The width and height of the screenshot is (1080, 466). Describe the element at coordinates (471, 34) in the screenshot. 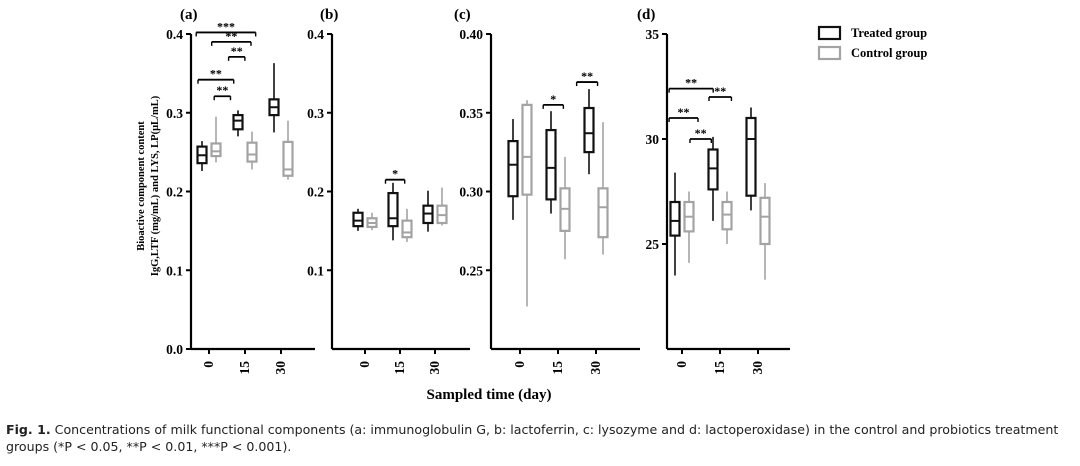

I see `y-tick-label: 0.40` at that location.